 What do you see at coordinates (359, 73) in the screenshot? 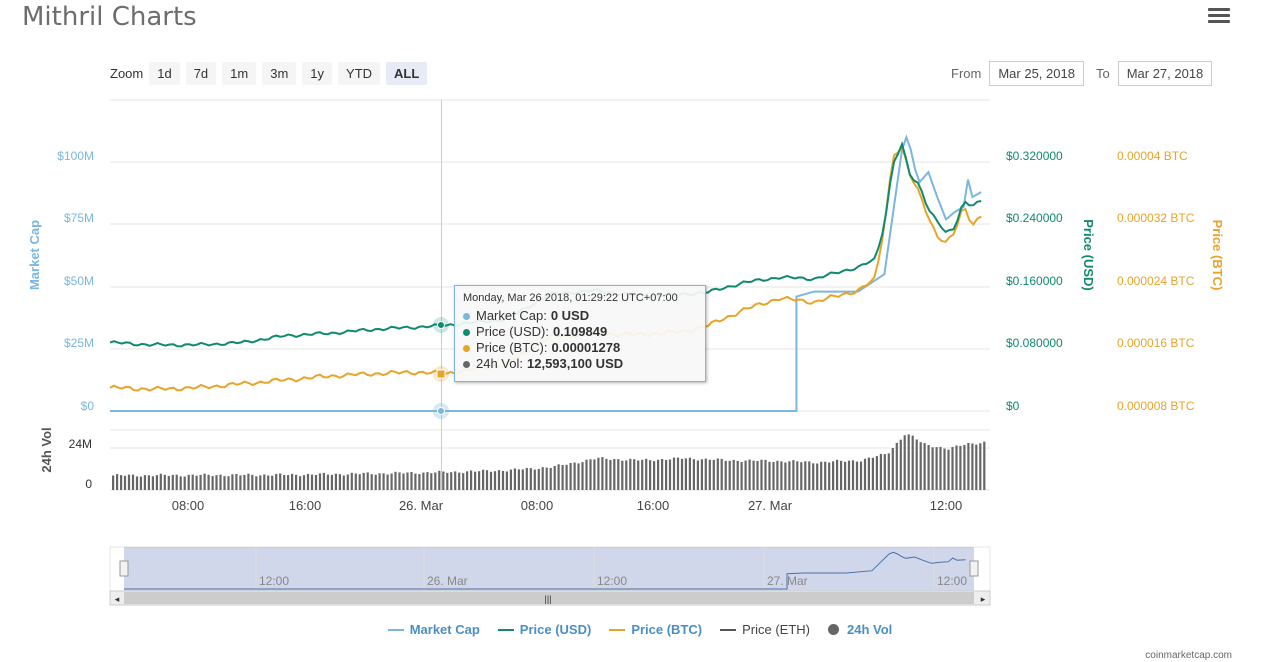
I see `zoom-ytd-button: YTD` at bounding box center [359, 73].